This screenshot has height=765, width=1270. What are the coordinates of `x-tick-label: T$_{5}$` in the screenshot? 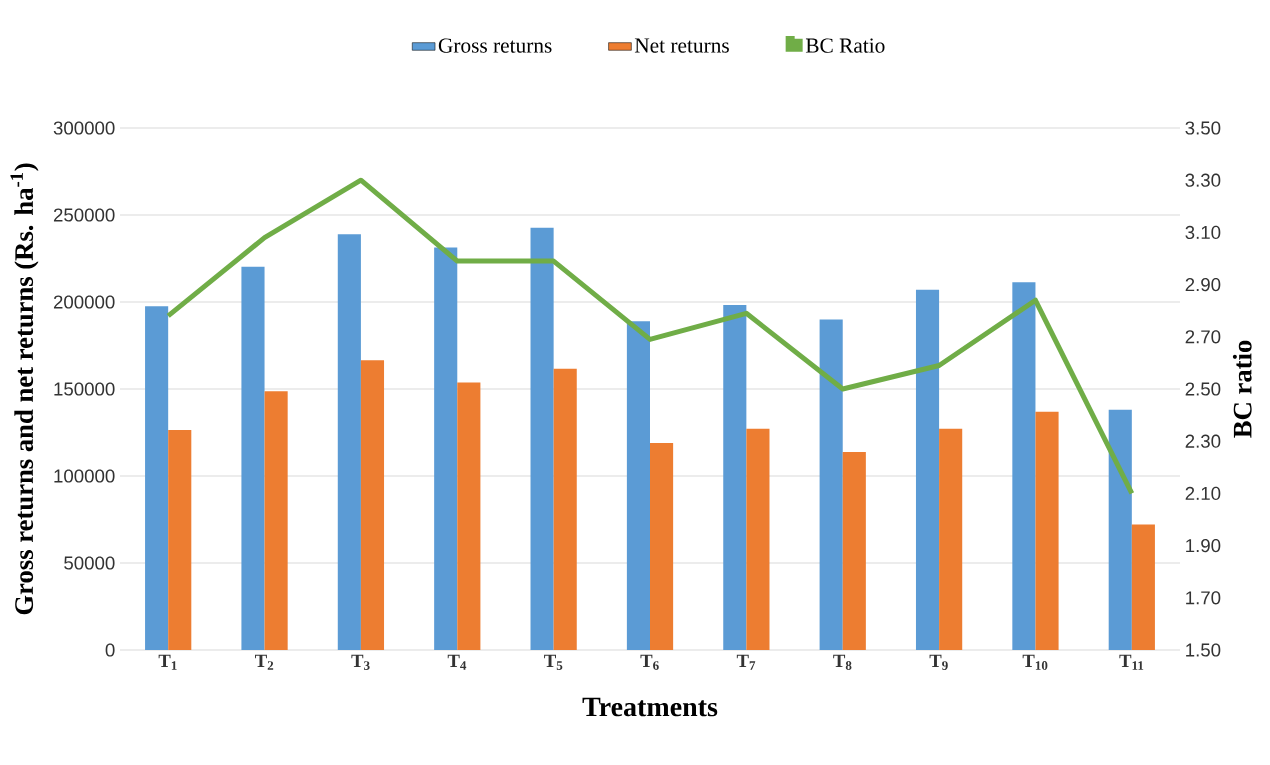 It's located at (553, 662).